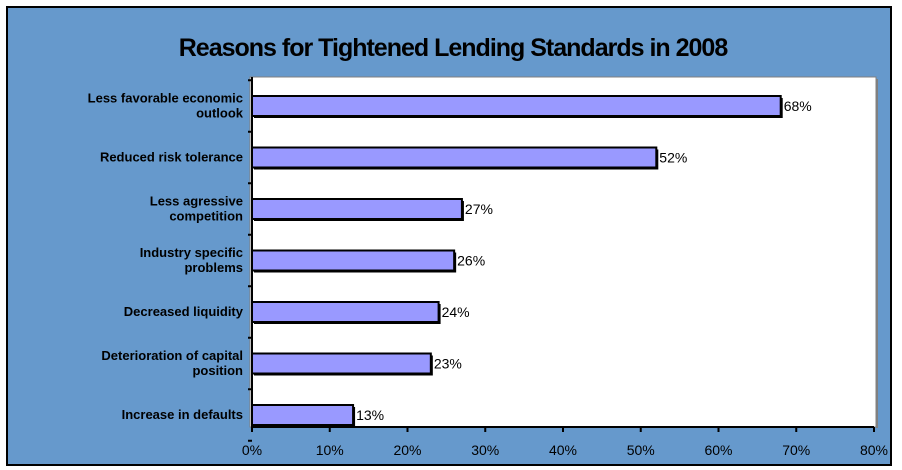 The image size is (902, 470). What do you see at coordinates (191, 260) in the screenshot?
I see `category-label: Industry specific problems` at bounding box center [191, 260].